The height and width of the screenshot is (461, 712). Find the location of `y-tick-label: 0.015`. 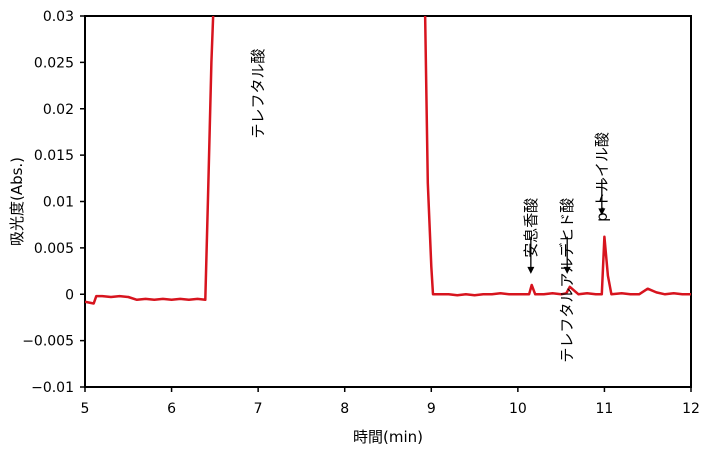

y-tick-label: 0.015 is located at coordinates (54, 156).